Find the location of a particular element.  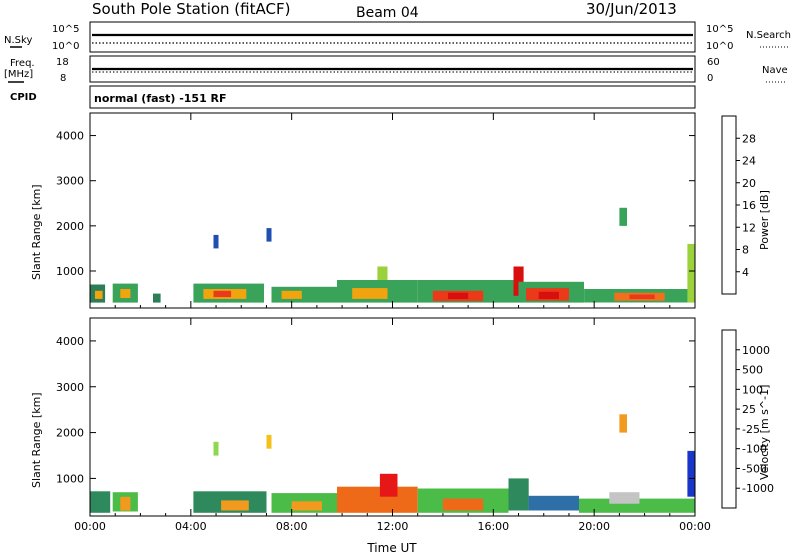

cpid-text: normal (fast) -151 RF is located at coordinates (160, 98).